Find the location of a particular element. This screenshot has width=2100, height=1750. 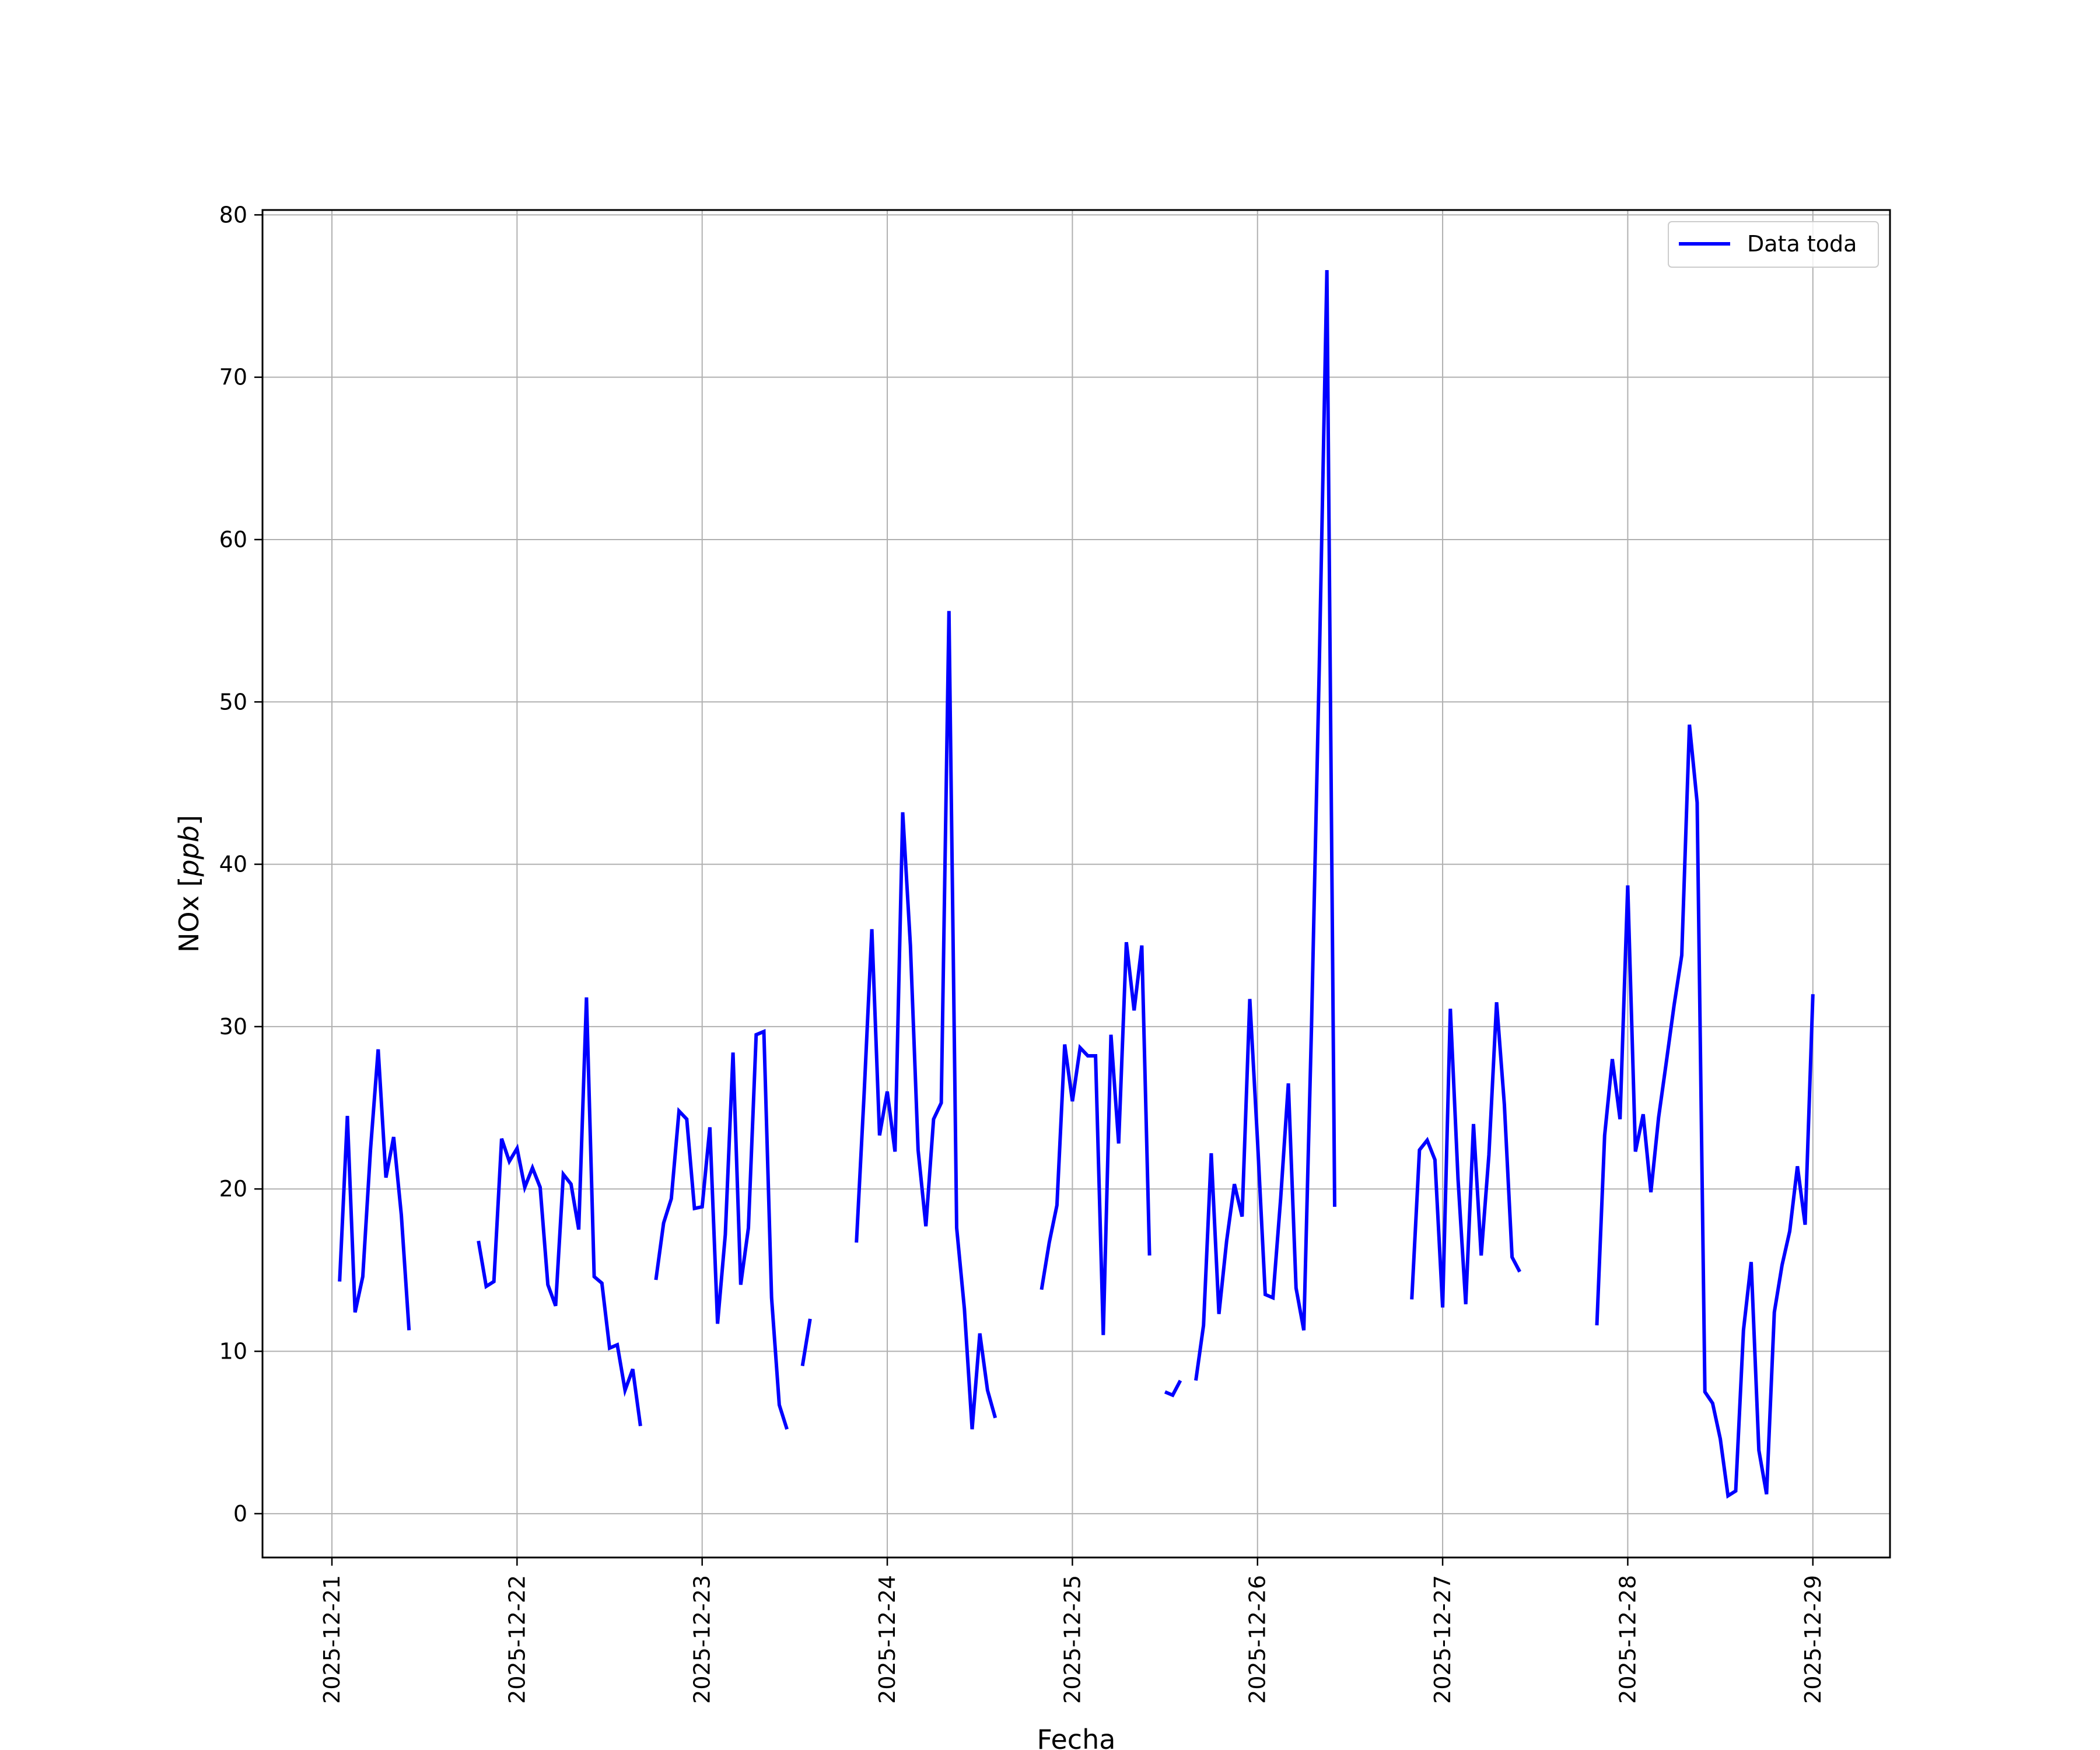

legend-label: Data toda is located at coordinates (1802, 244).